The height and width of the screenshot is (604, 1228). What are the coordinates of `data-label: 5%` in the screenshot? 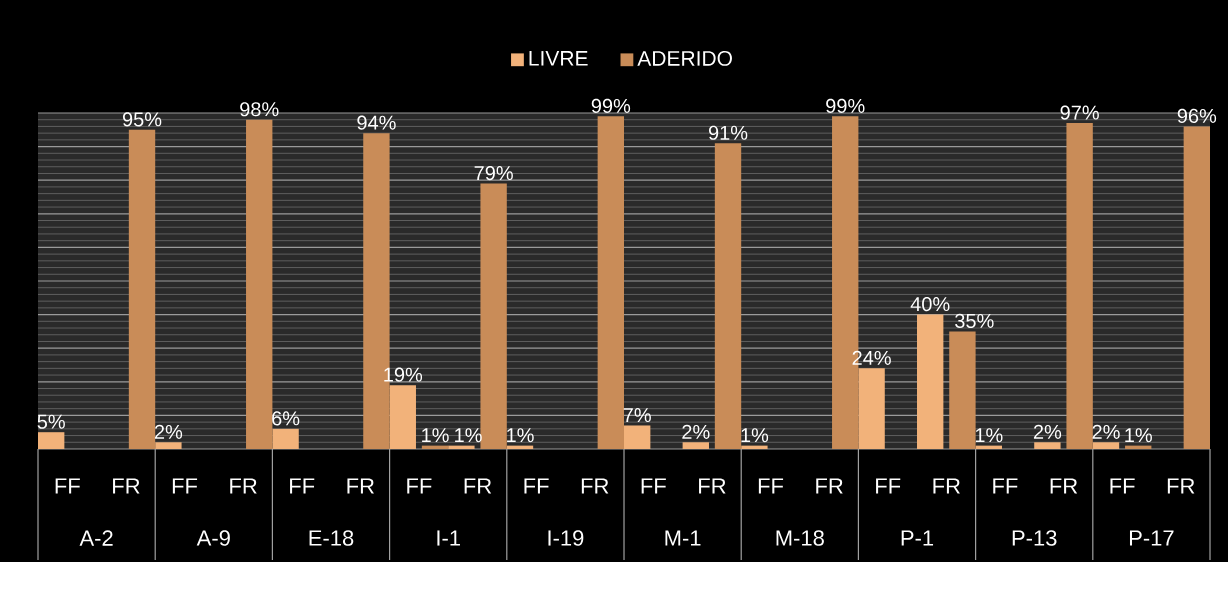 It's located at (51, 421).